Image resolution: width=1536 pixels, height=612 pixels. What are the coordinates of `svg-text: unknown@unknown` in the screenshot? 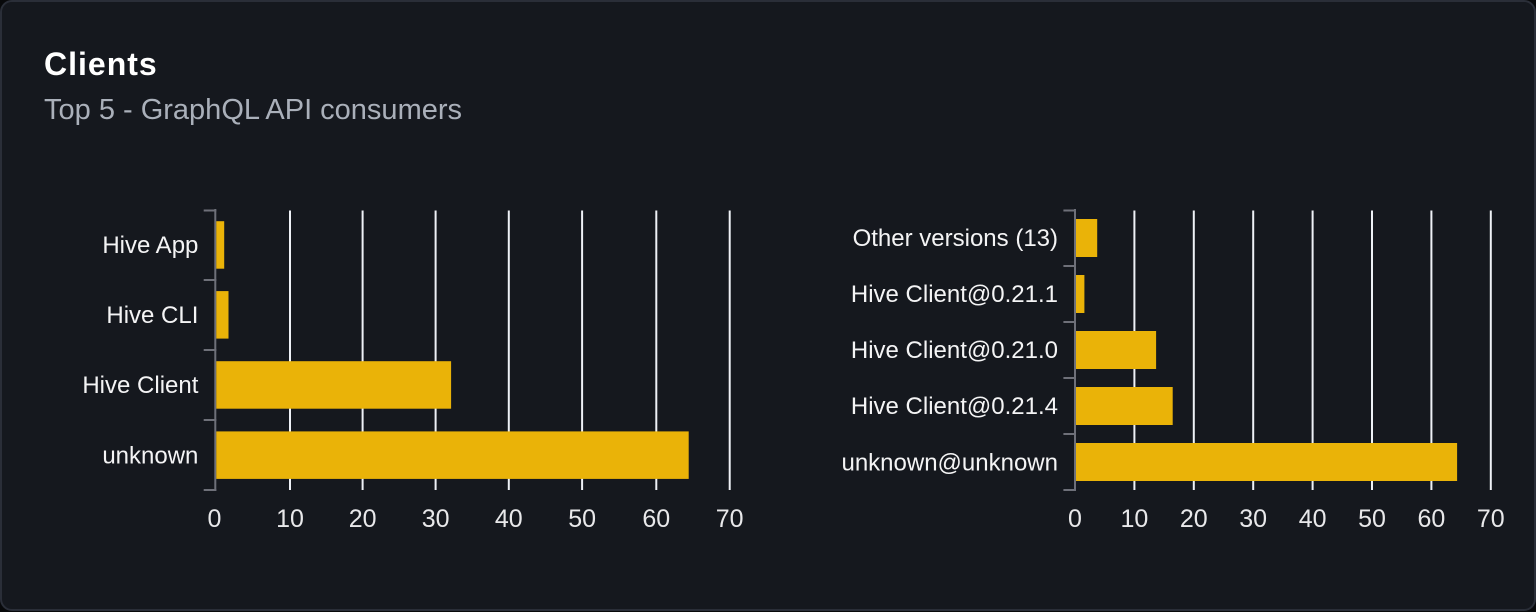 It's located at (949, 462).